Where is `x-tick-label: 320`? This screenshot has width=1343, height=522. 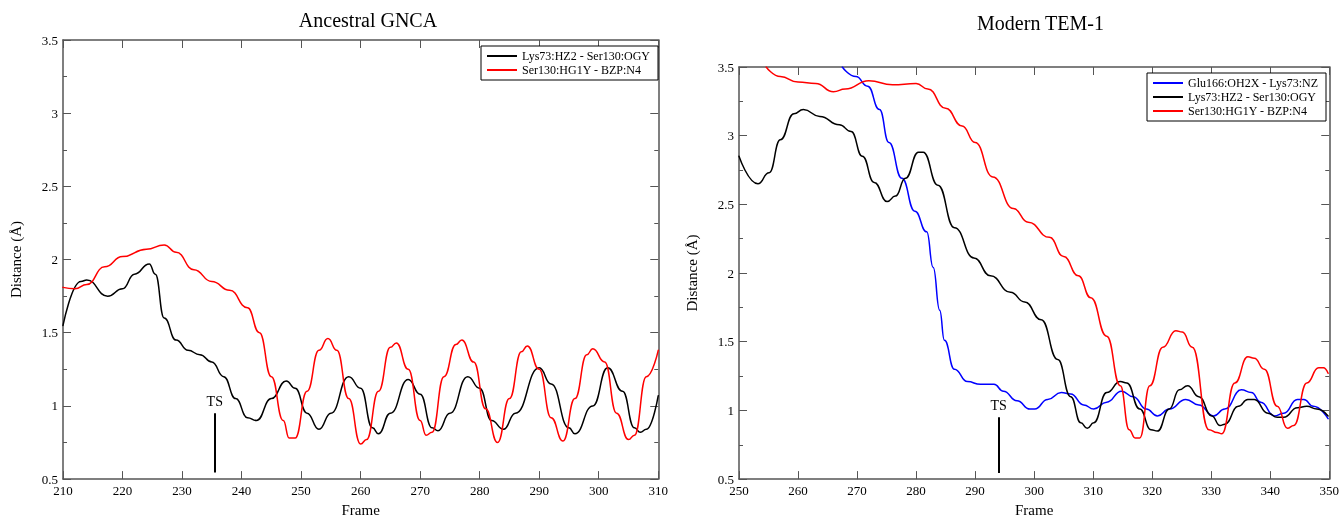 x-tick-label: 320 is located at coordinates (1152, 491).